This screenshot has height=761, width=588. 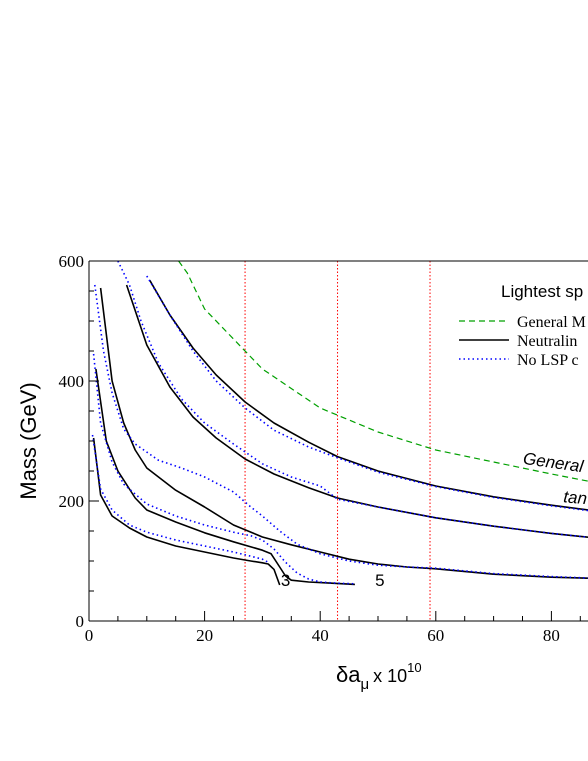 I want to click on y-tick-label: 0, so click(x=80, y=621).